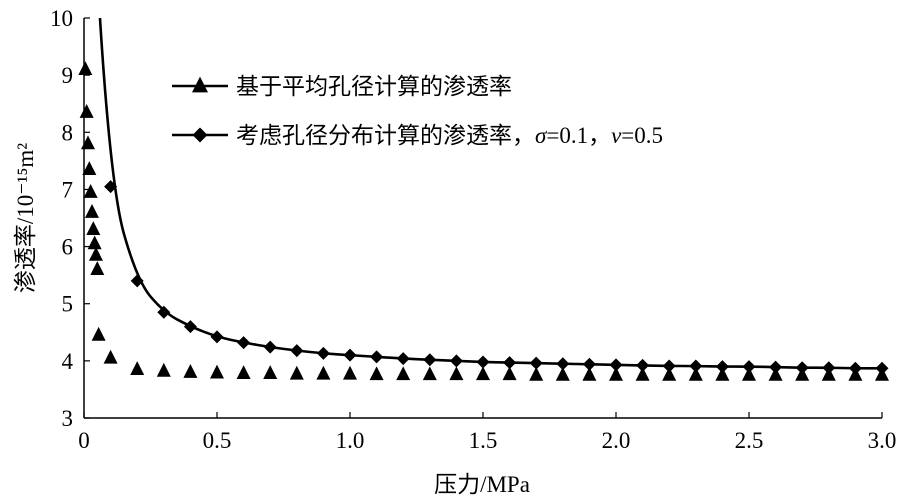  What do you see at coordinates (449, 135) in the screenshot?
I see `legend-label: 考虑孔径分布计算的渗透率，σ=0.1，ν=0.5` at bounding box center [449, 135].